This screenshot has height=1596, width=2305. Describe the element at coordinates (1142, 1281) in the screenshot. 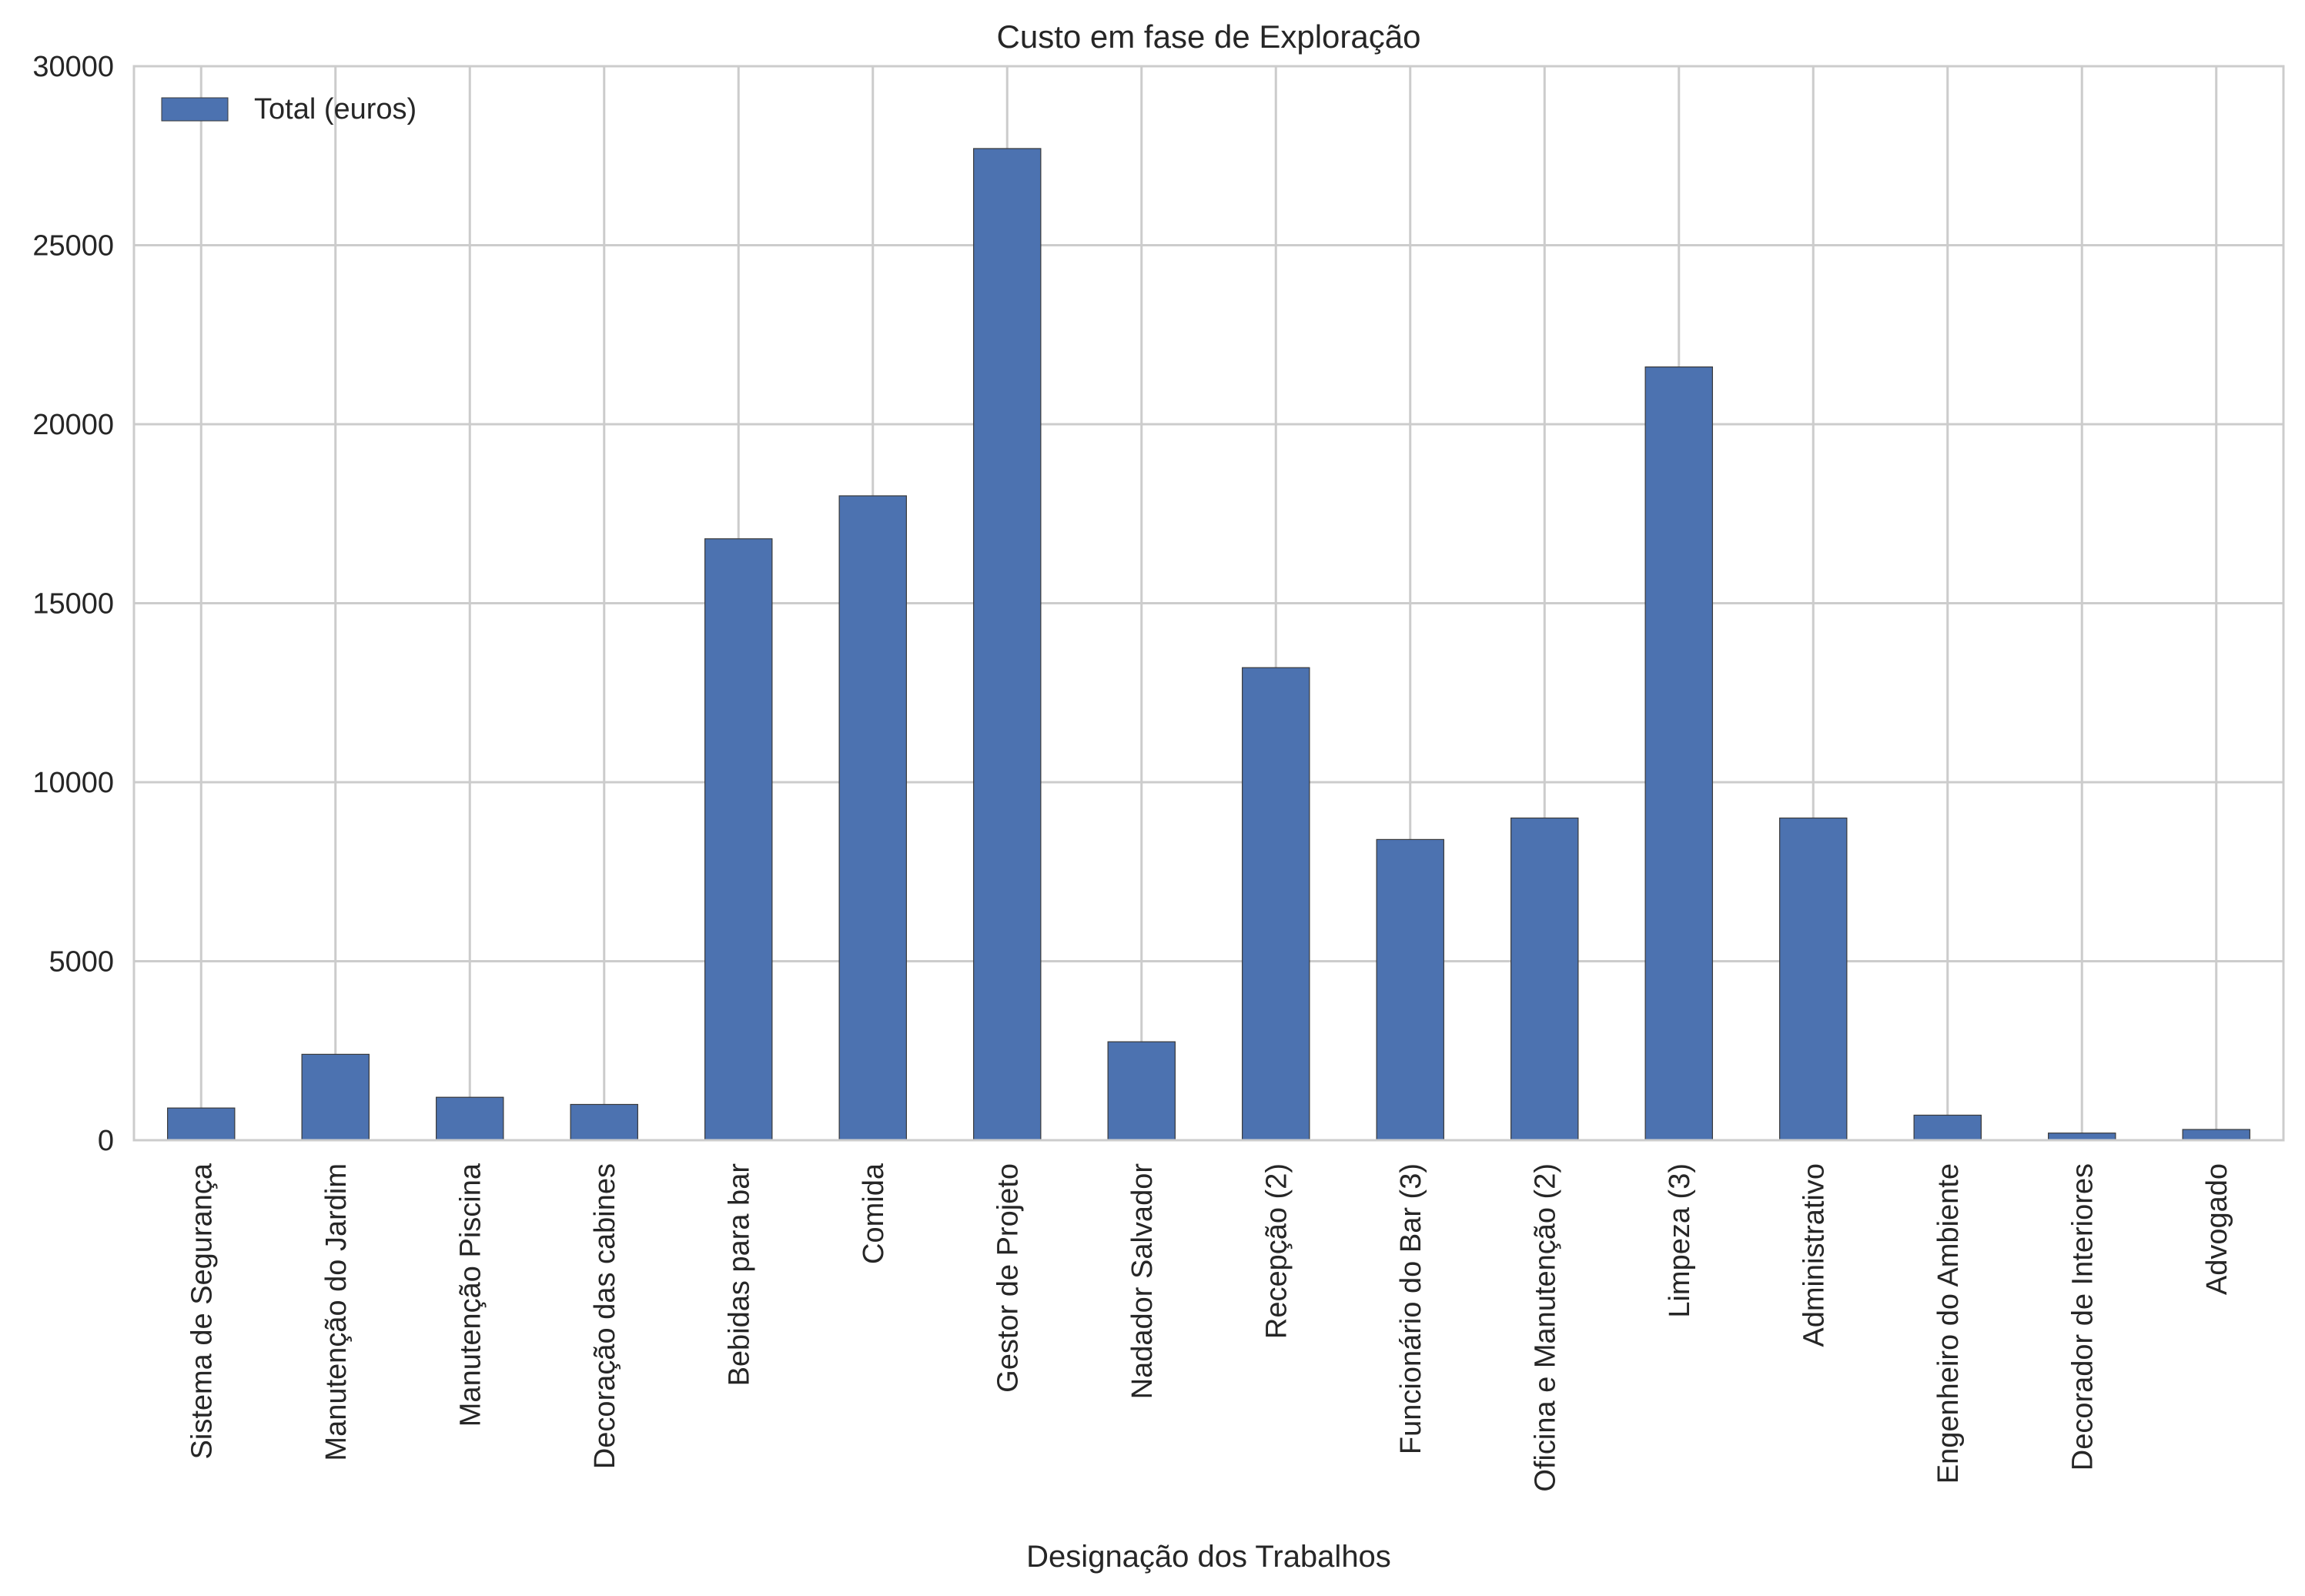

I see `x-tick-label: Nadador Salvador` at that location.